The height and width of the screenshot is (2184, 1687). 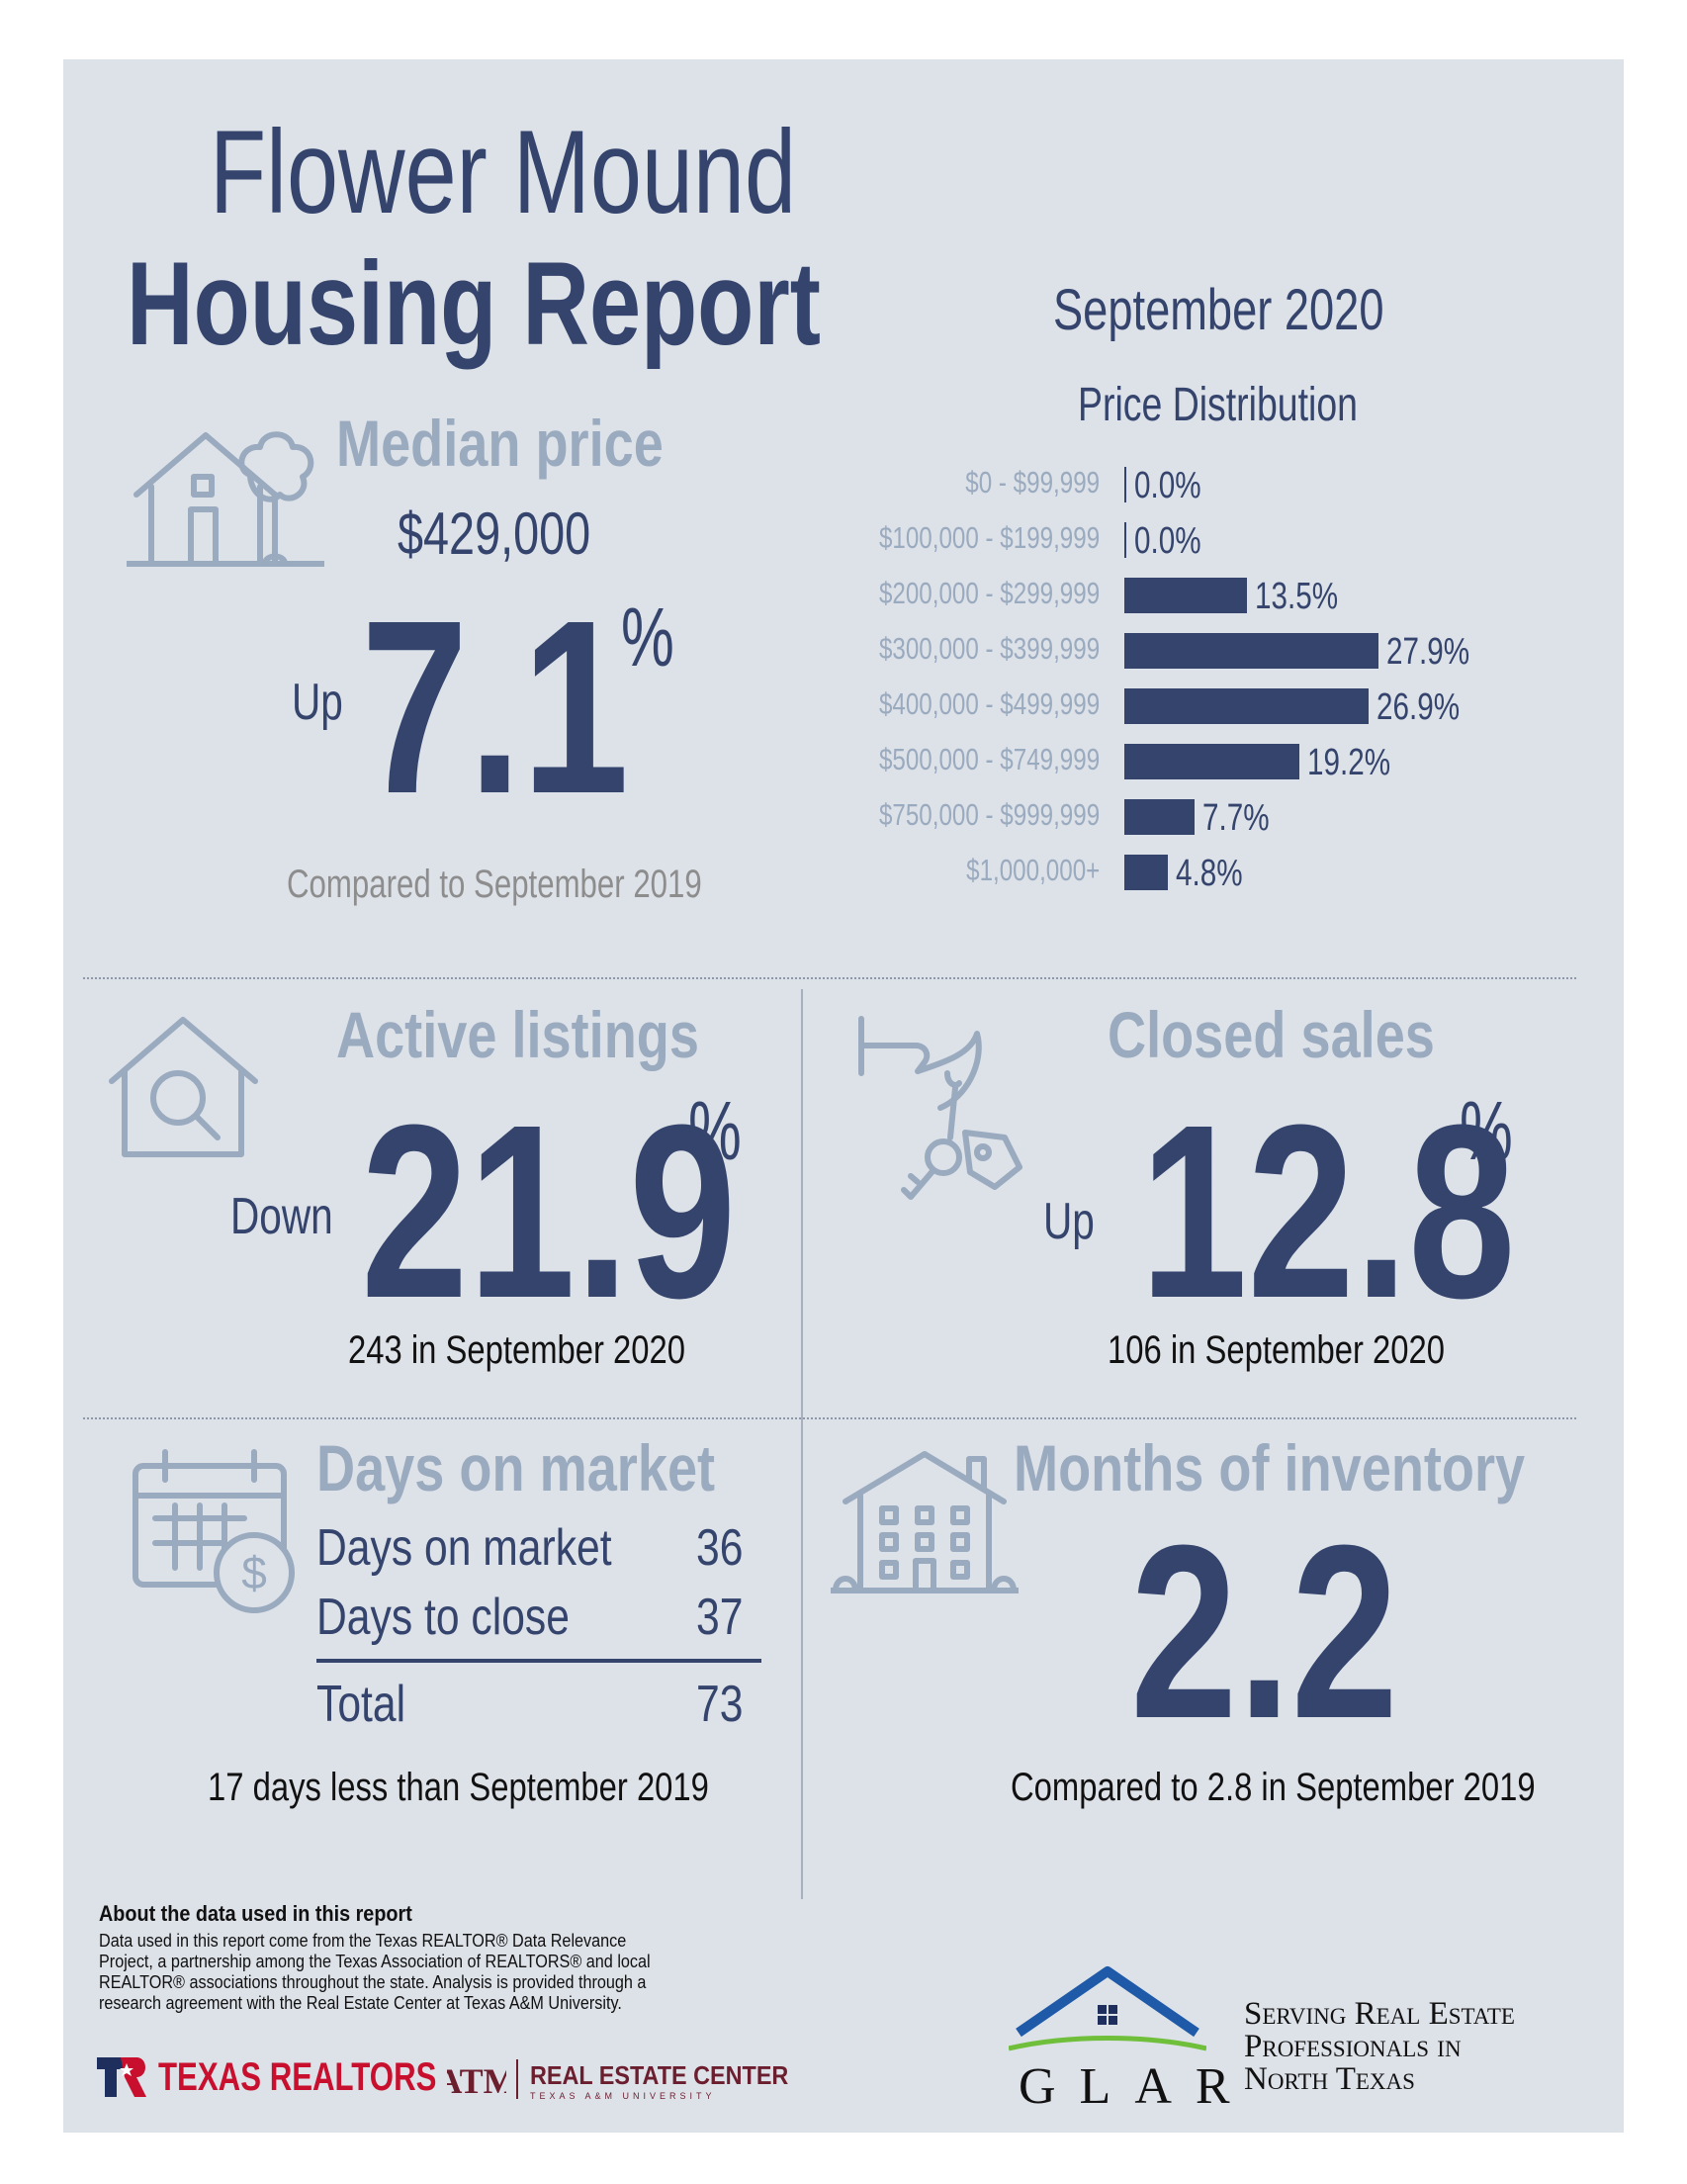 What do you see at coordinates (1218, 405) in the screenshot?
I see `price-distribution-title: Price Distribution` at bounding box center [1218, 405].